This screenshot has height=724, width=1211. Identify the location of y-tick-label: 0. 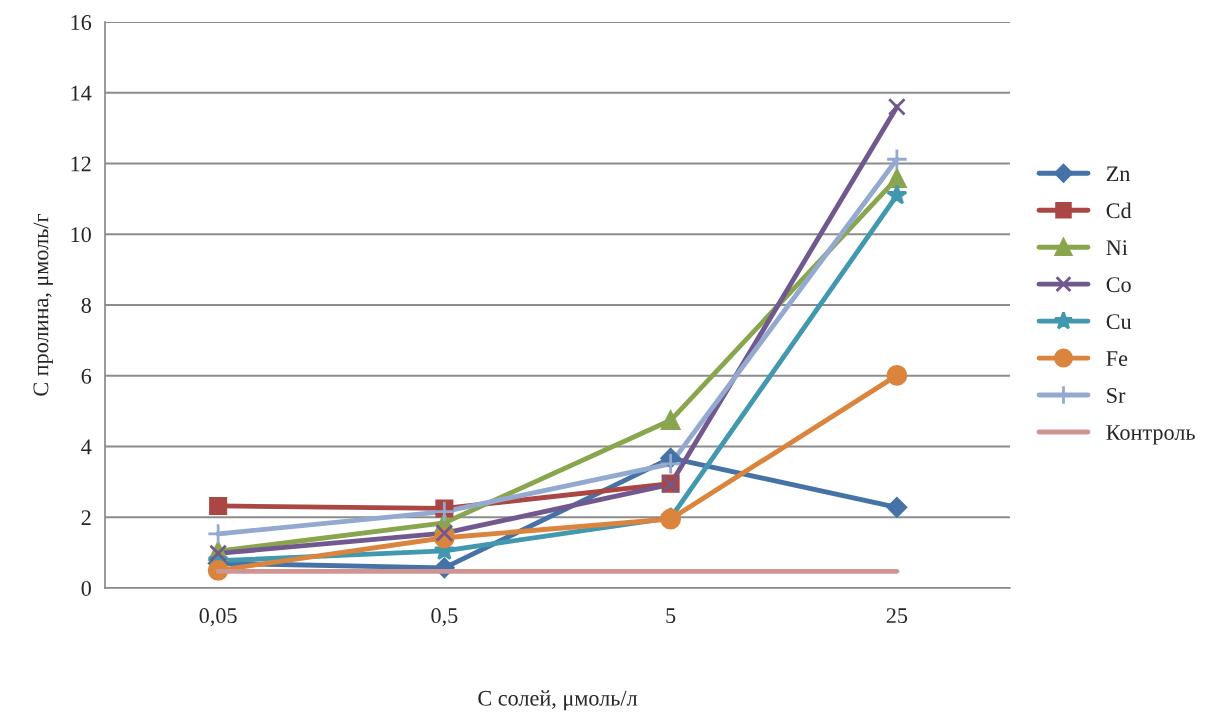
(86, 588).